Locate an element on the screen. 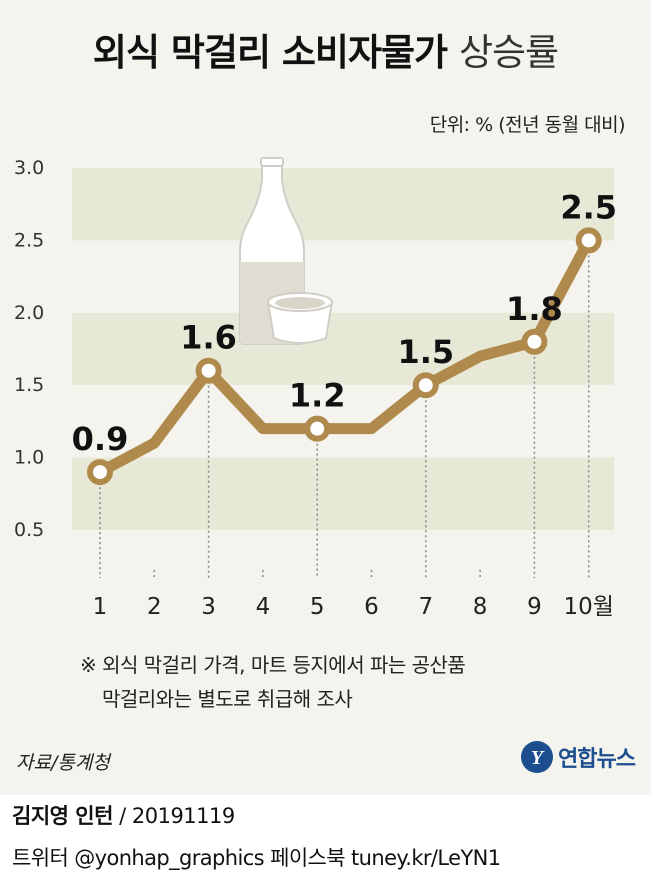 The height and width of the screenshot is (879, 651). logo-text: 연합뉴스 is located at coordinates (597, 759).